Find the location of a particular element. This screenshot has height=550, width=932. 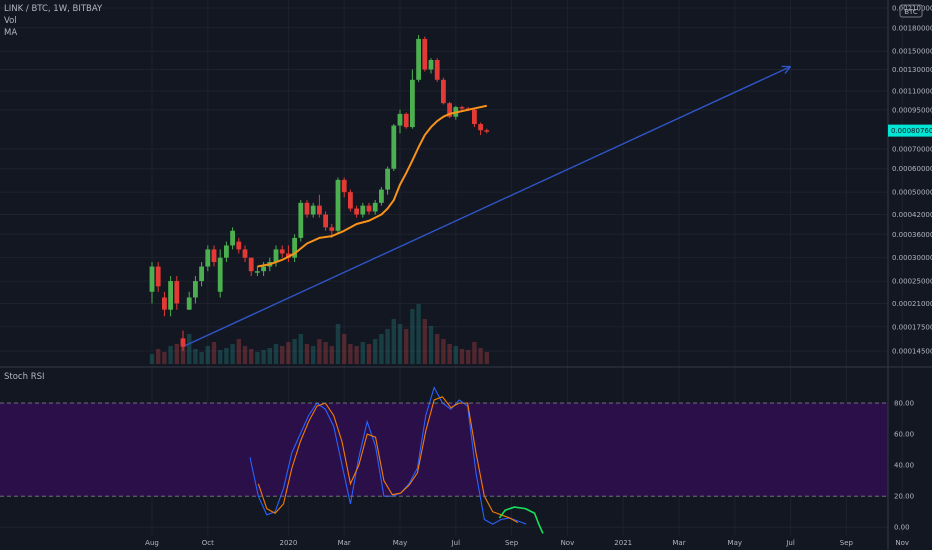

rsi-tick-label: 40.00 is located at coordinates (904, 466).